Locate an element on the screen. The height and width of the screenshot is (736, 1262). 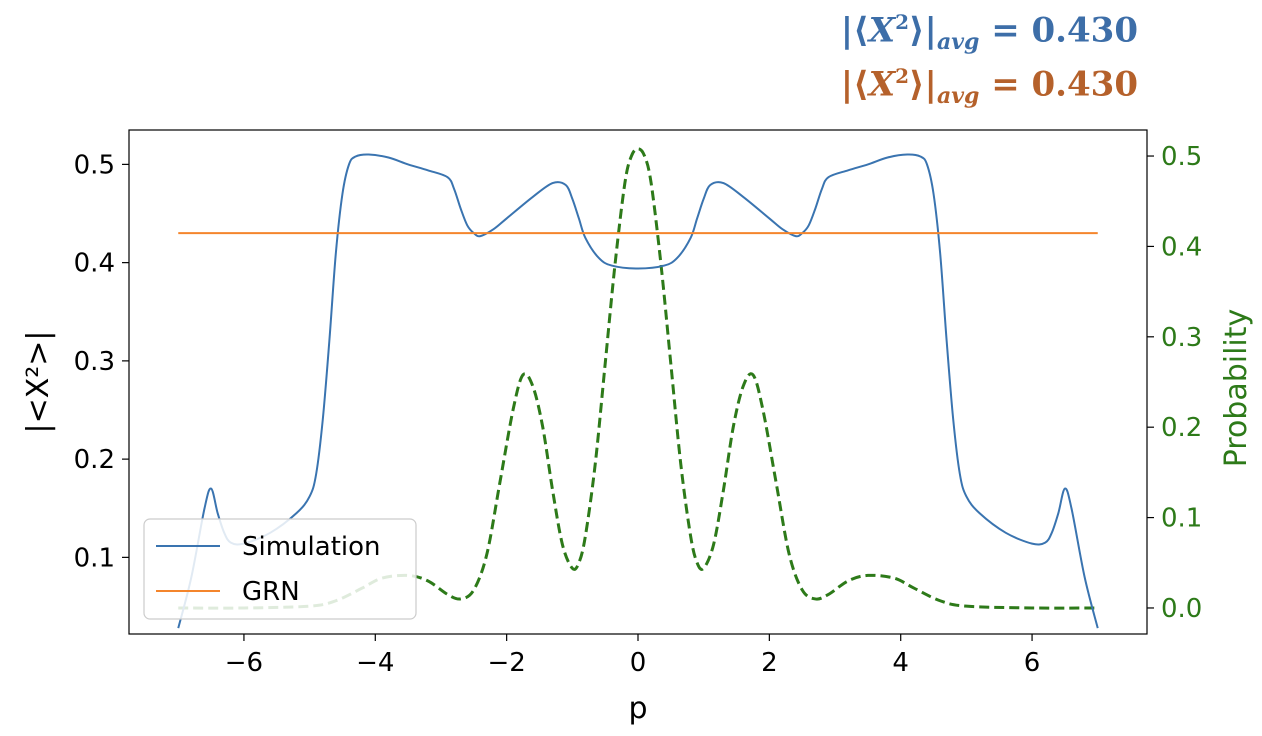
y2-tick-label: 0.1 is located at coordinates (1181, 519).